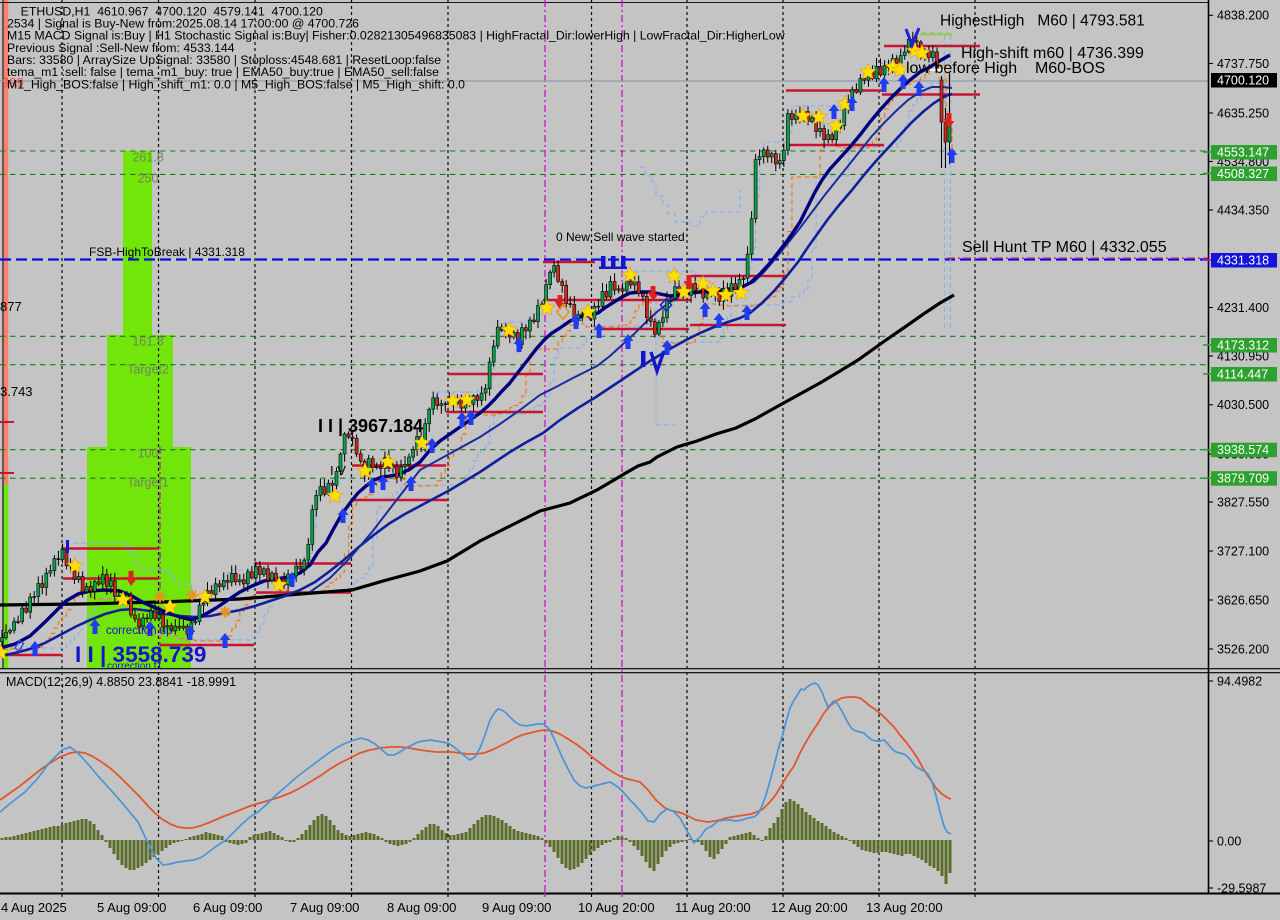 The height and width of the screenshot is (920, 1280). Describe the element at coordinates (148, 179) in the screenshot. I see `svg-text: 250` at that location.